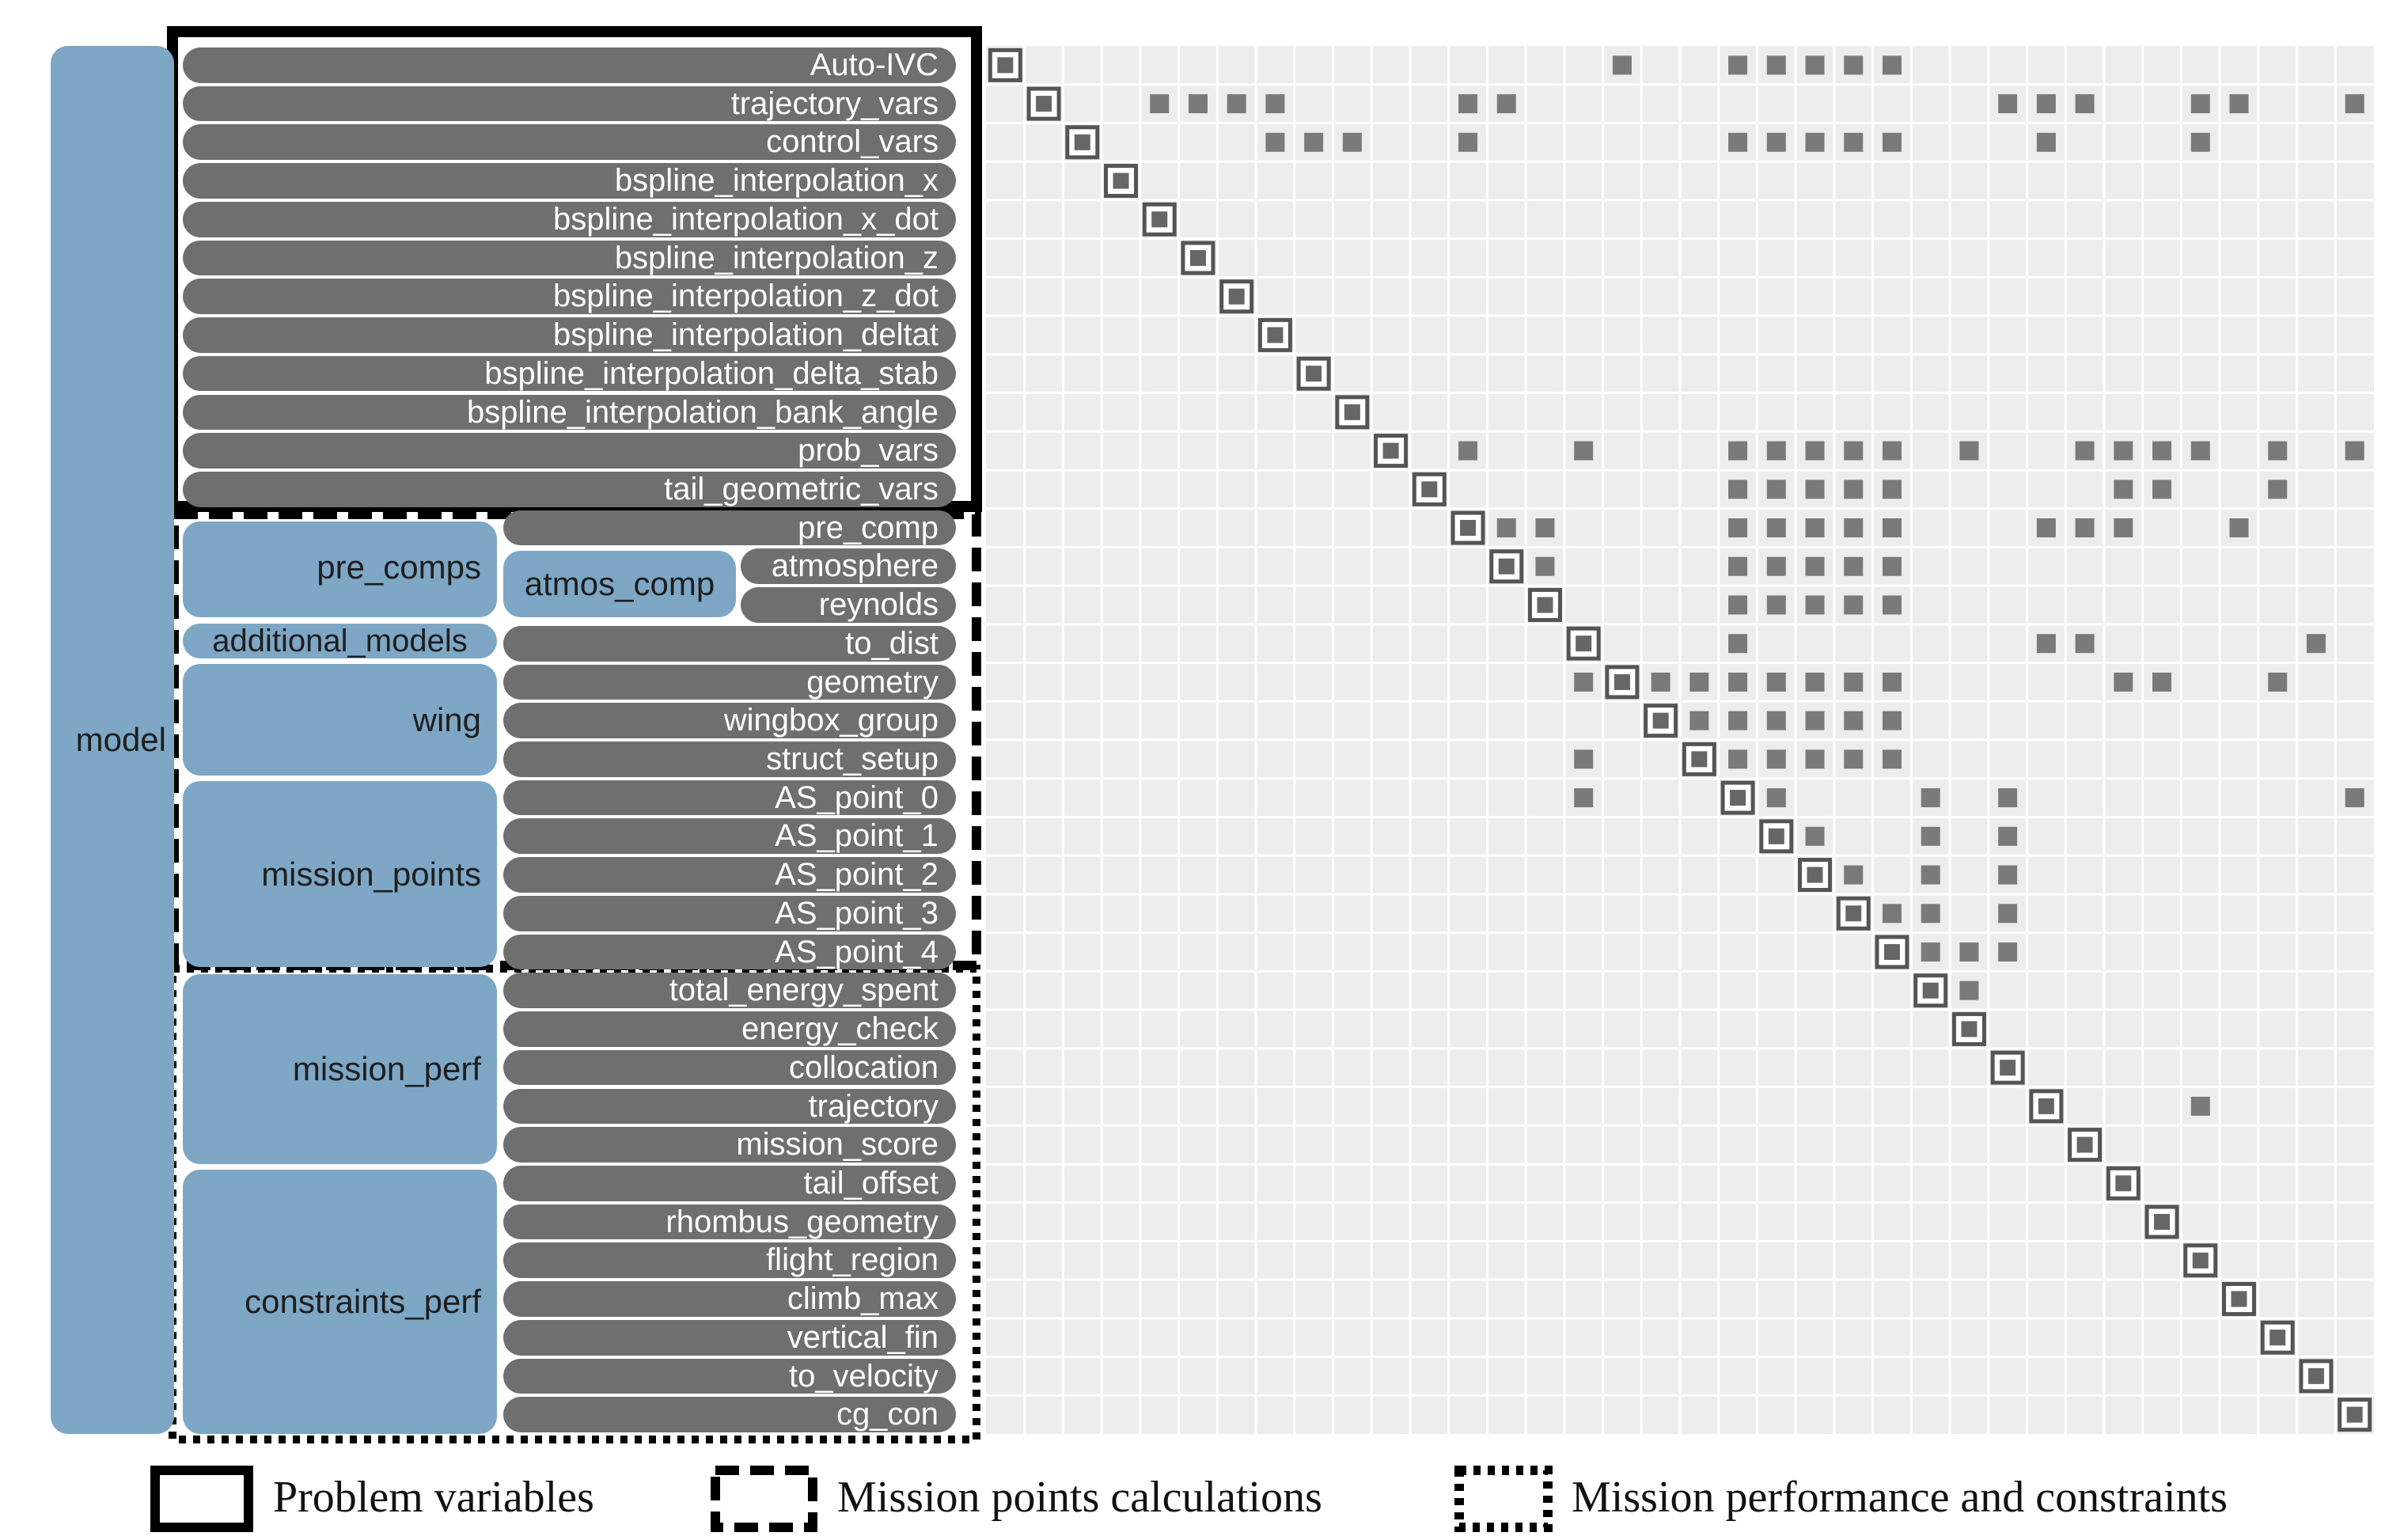 The height and width of the screenshot is (1540, 2389). I want to click on additional-models-group: additional_models, so click(340, 641).